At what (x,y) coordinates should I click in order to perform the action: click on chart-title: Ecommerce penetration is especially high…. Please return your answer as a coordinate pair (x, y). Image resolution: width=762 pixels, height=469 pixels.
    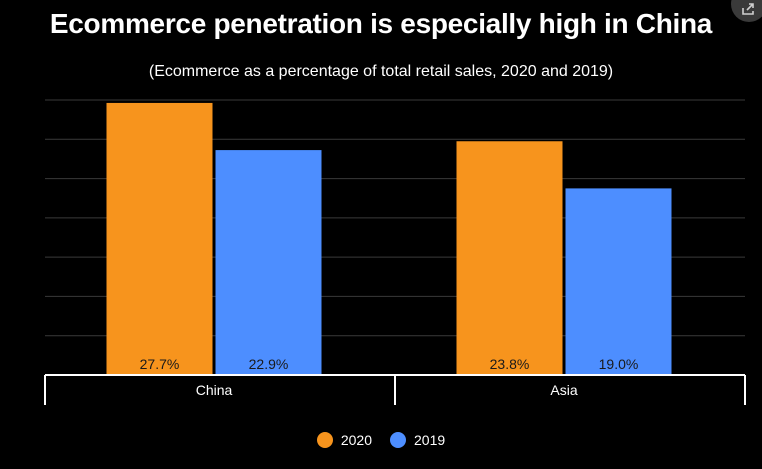
    Looking at the image, I should click on (381, 23).